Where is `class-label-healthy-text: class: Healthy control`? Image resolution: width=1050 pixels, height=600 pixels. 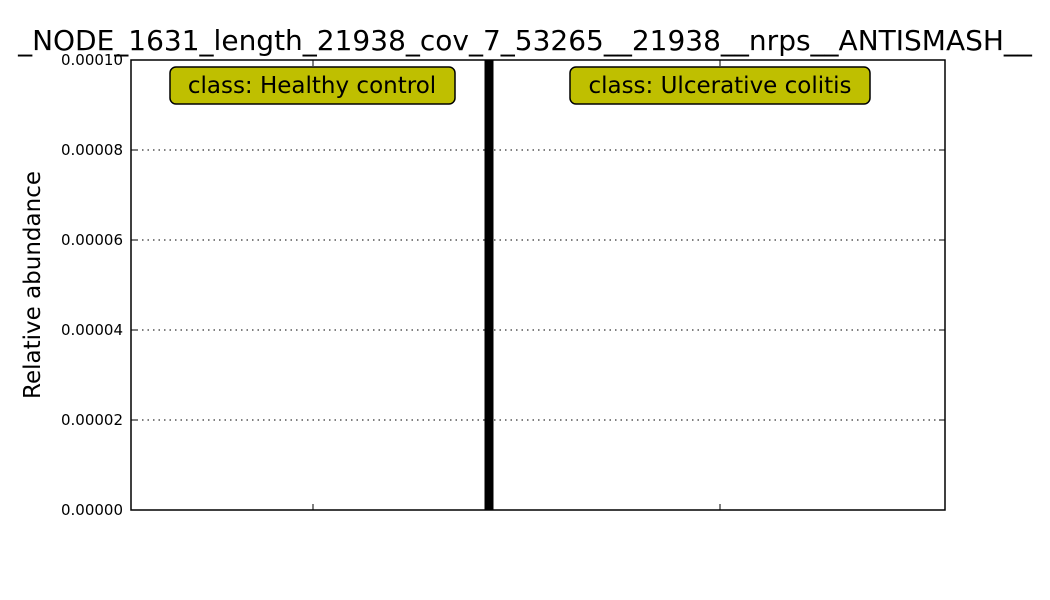
class-label-healthy-text: class: Healthy control is located at coordinates (312, 86).